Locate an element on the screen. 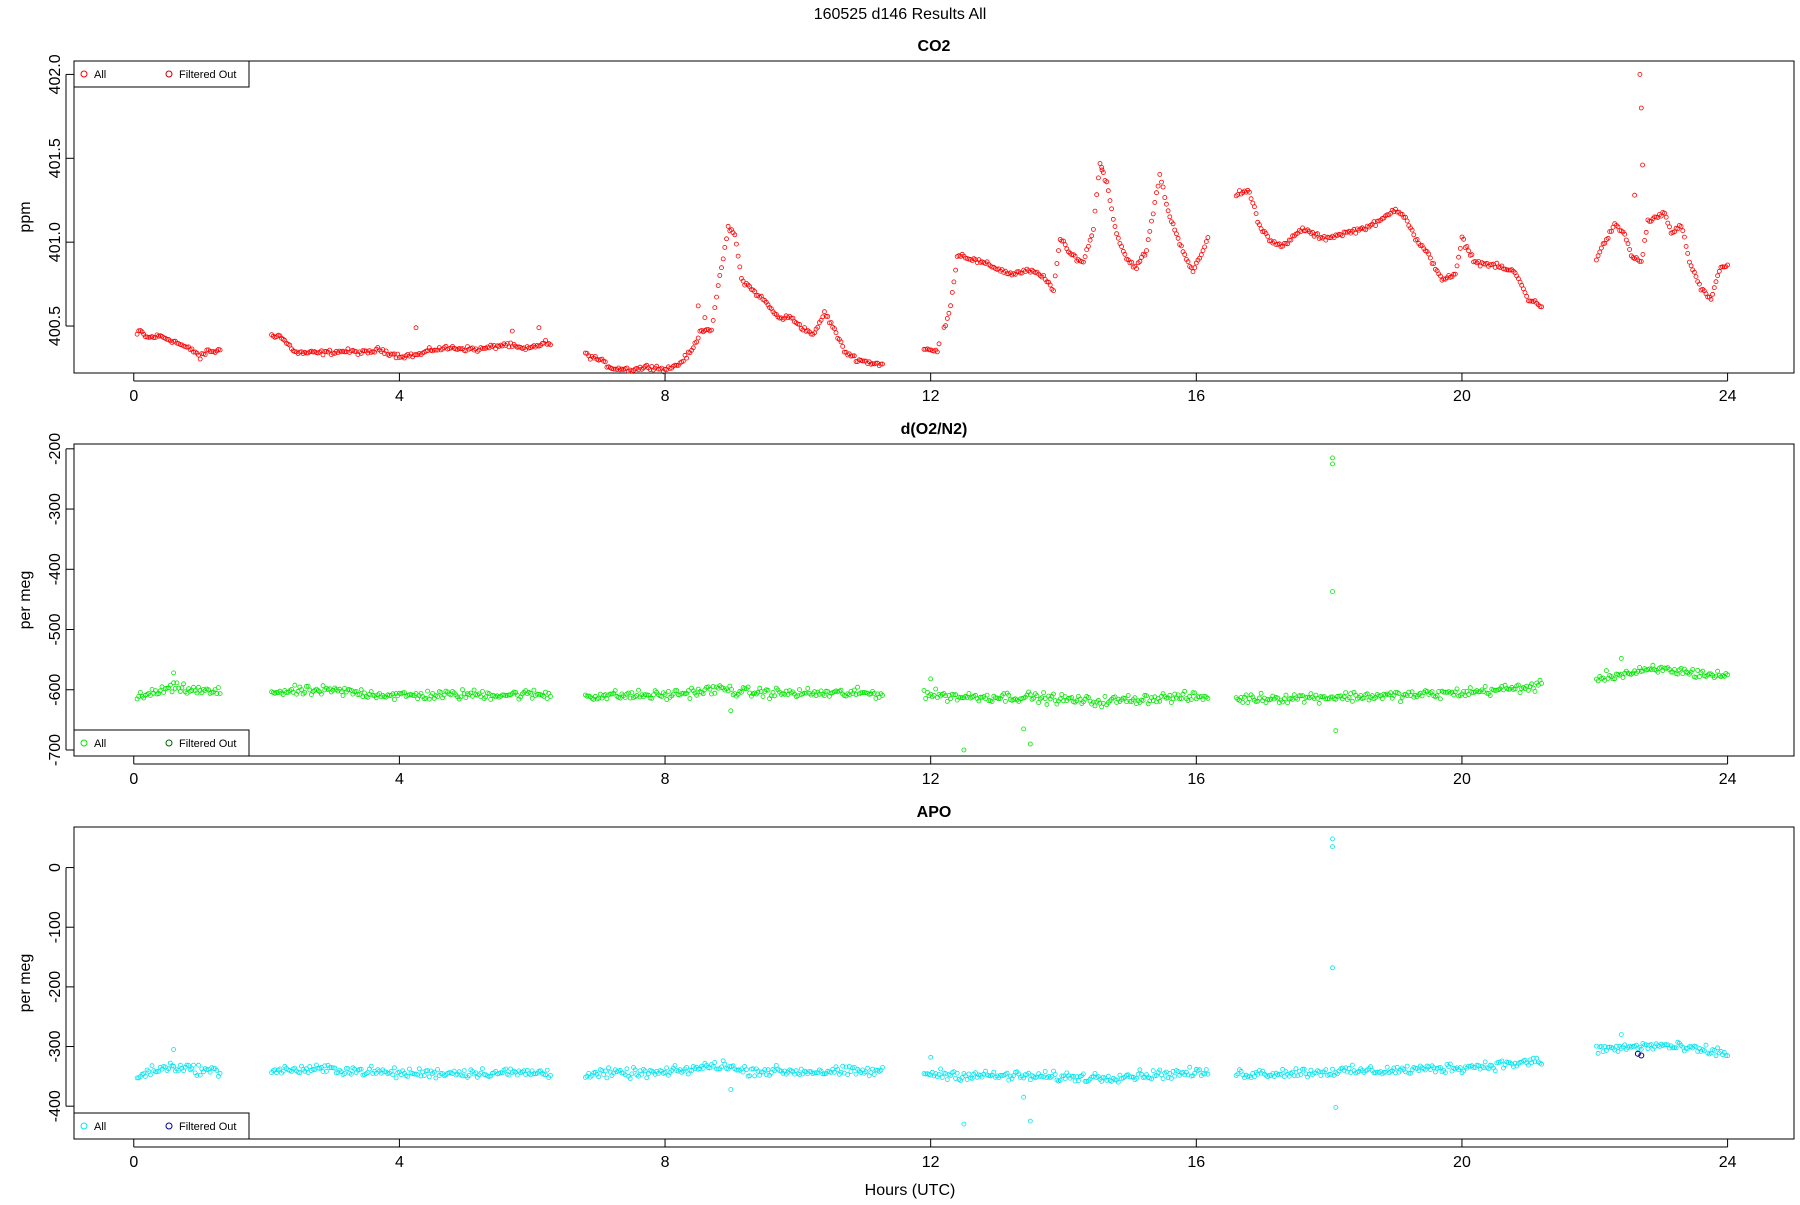 This screenshot has height=1205, width=1800. y-axis-label: per meg is located at coordinates (25, 600).